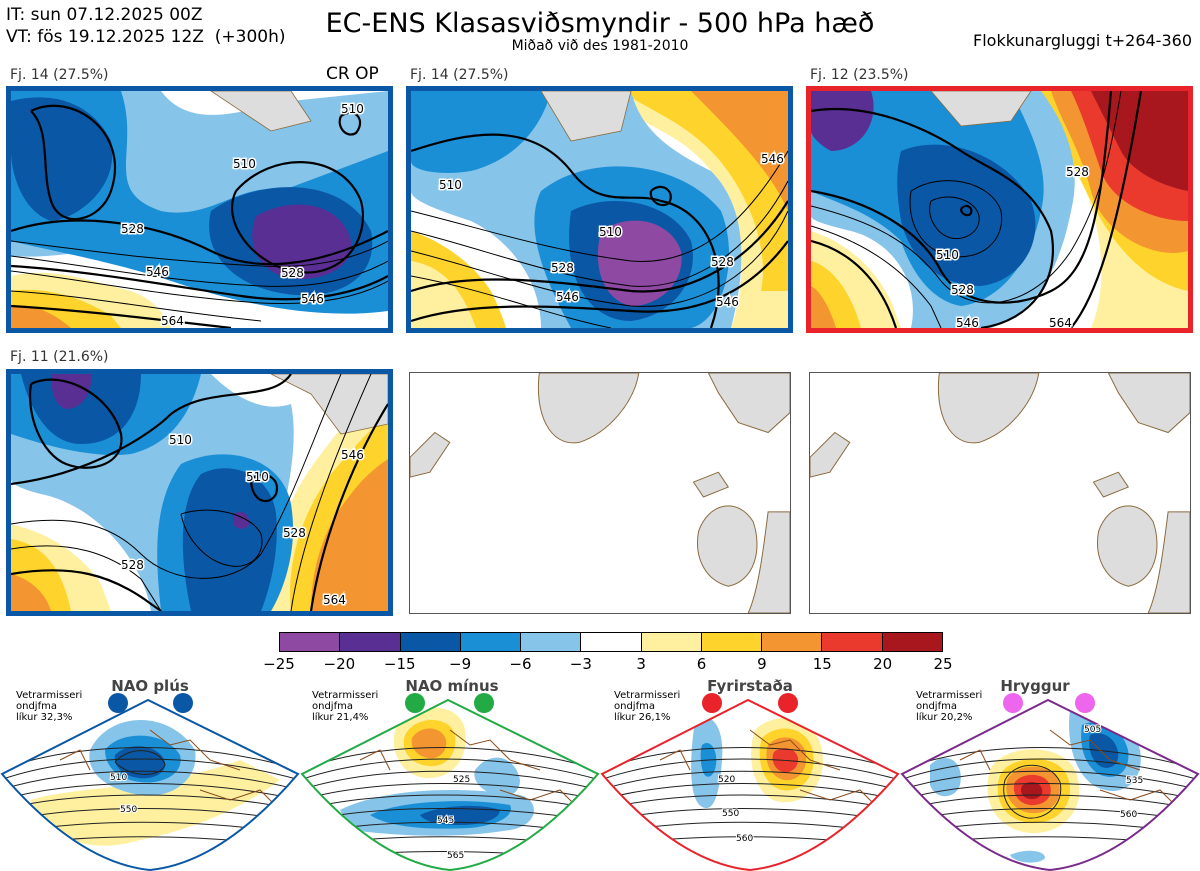 The height and width of the screenshot is (871, 1200). Describe the element at coordinates (460, 664) in the screenshot. I see `colorbar-tick-label: −9` at that location.